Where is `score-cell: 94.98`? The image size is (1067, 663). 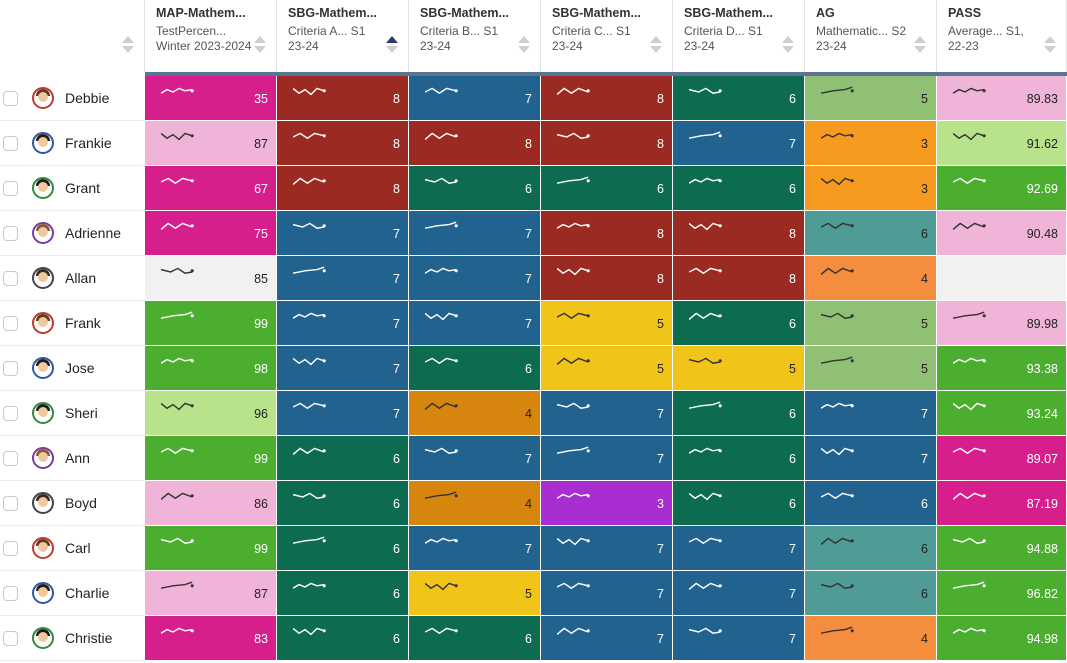 score-cell: 94.98 is located at coordinates (1002, 638).